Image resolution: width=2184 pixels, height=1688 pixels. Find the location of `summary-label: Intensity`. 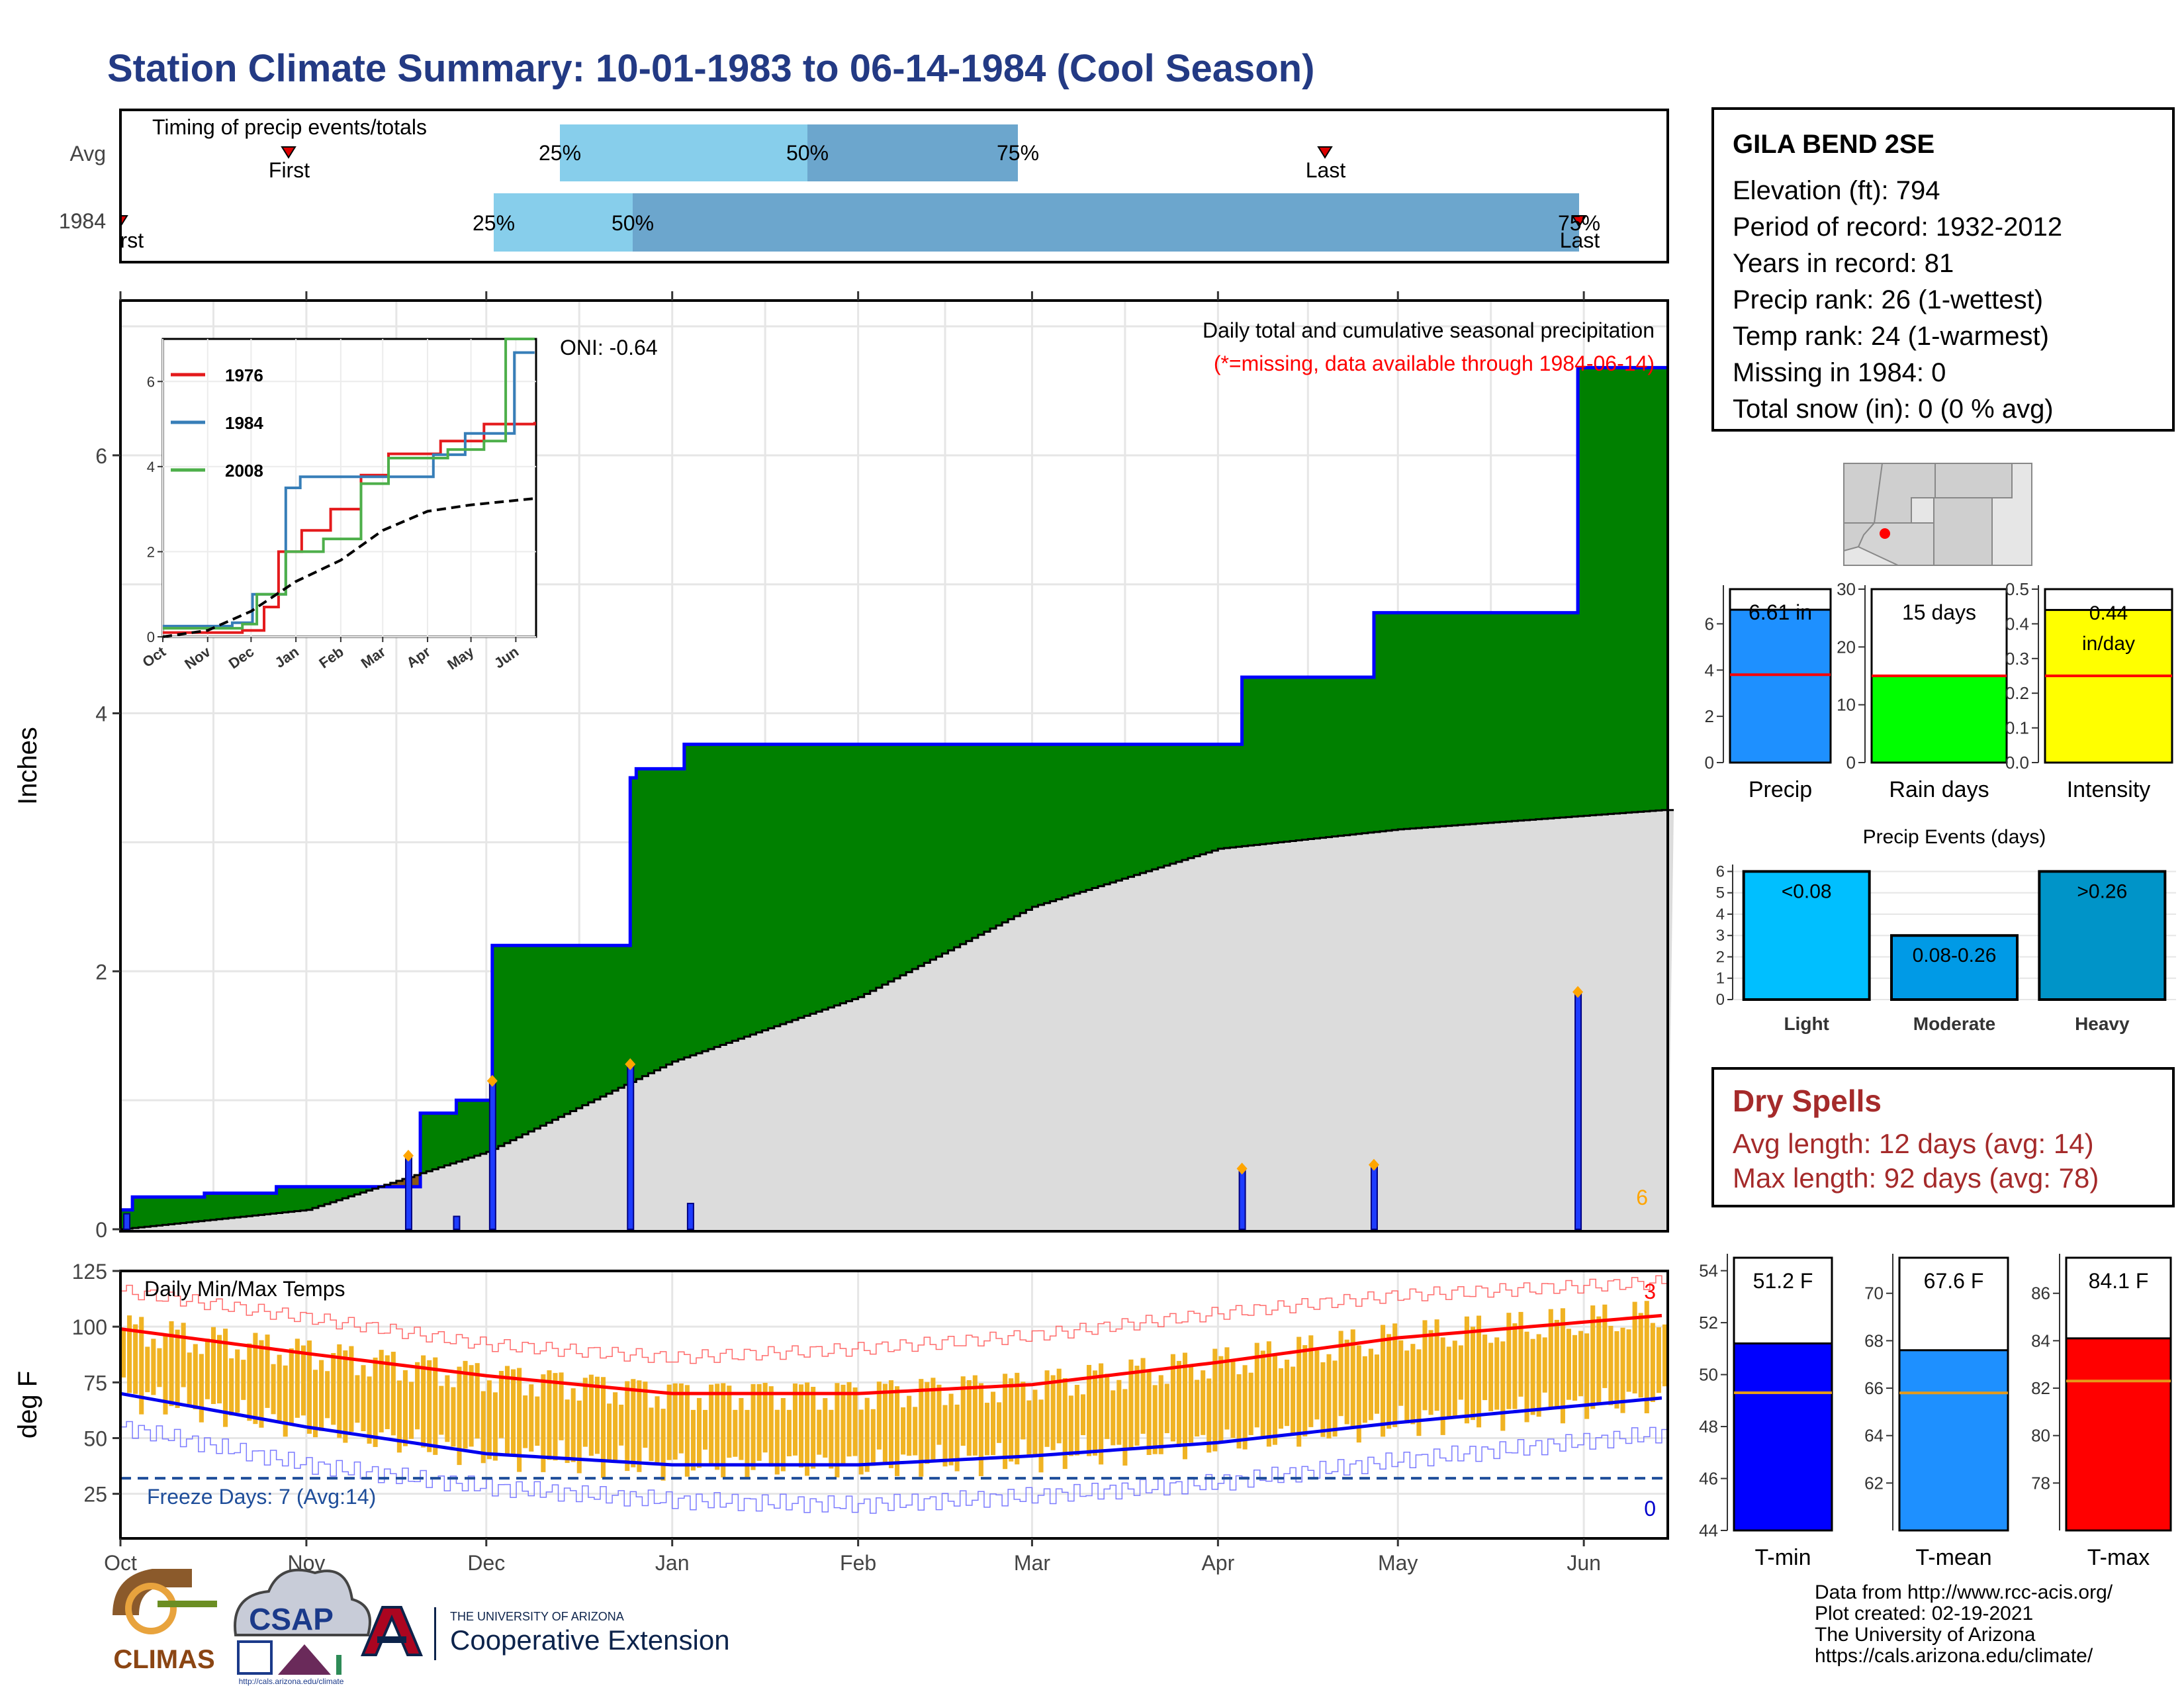

summary-label: Intensity is located at coordinates (2109, 789).